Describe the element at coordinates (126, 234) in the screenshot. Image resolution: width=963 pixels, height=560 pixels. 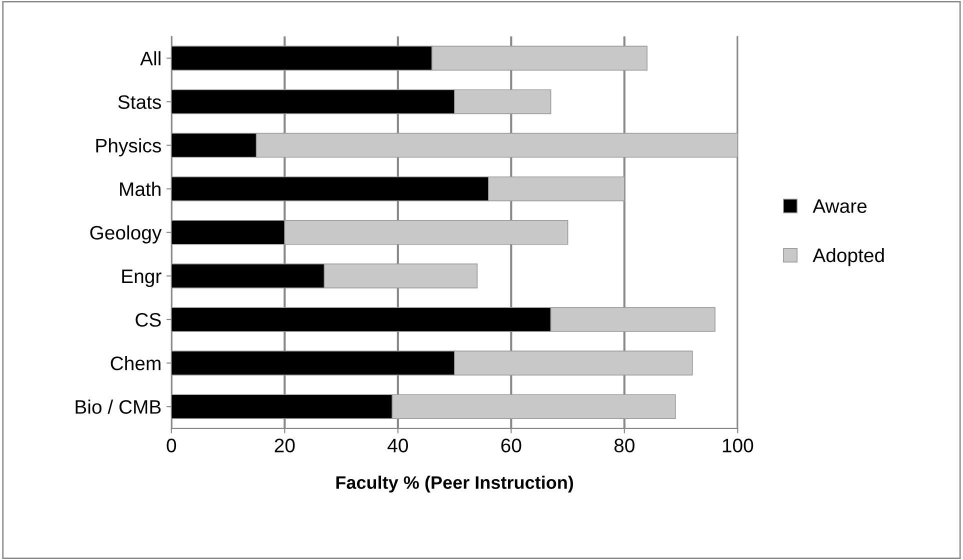
I see `y-tick-label: Geology` at that location.